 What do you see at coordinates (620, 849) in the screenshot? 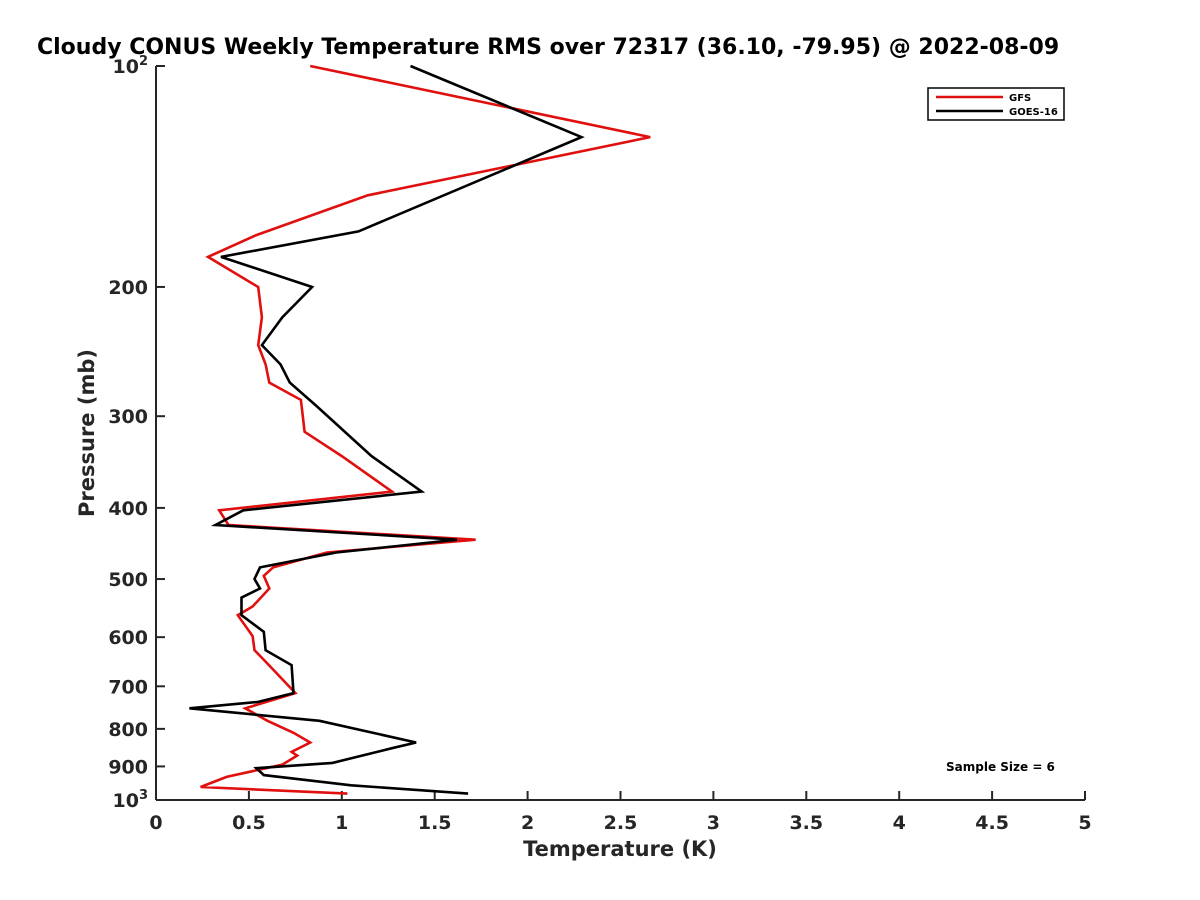
I see `x-axis-label: Temperature (K)` at bounding box center [620, 849].